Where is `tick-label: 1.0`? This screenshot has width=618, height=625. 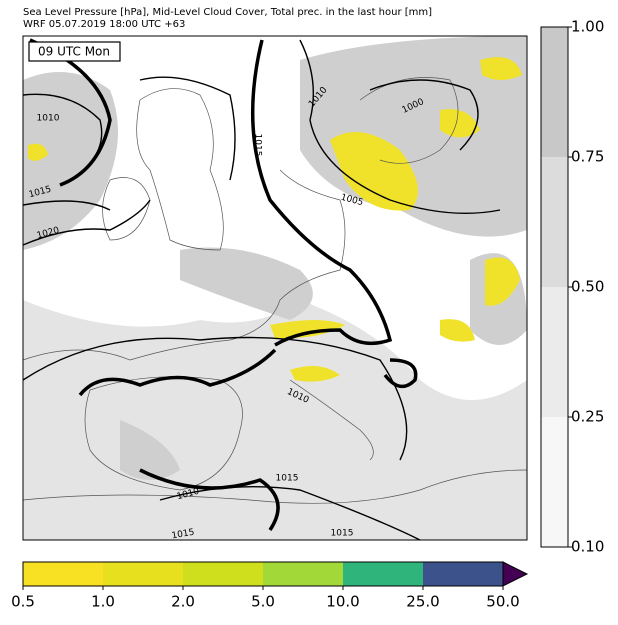 tick-label: 1.0 is located at coordinates (103, 602).